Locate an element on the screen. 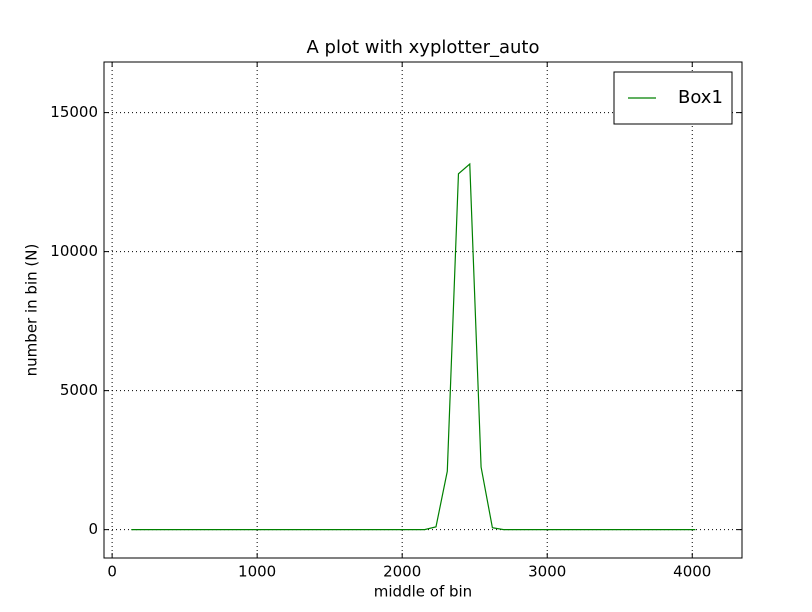 This screenshot has width=812, height=612. x-tick-label: 4000 is located at coordinates (692, 572).